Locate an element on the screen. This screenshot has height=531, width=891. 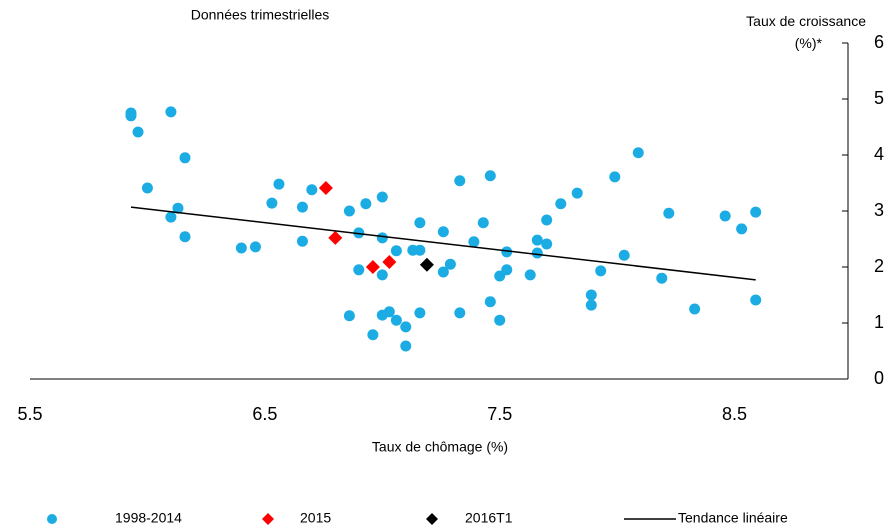
x-tick-label: 5.5 is located at coordinates (29, 414).